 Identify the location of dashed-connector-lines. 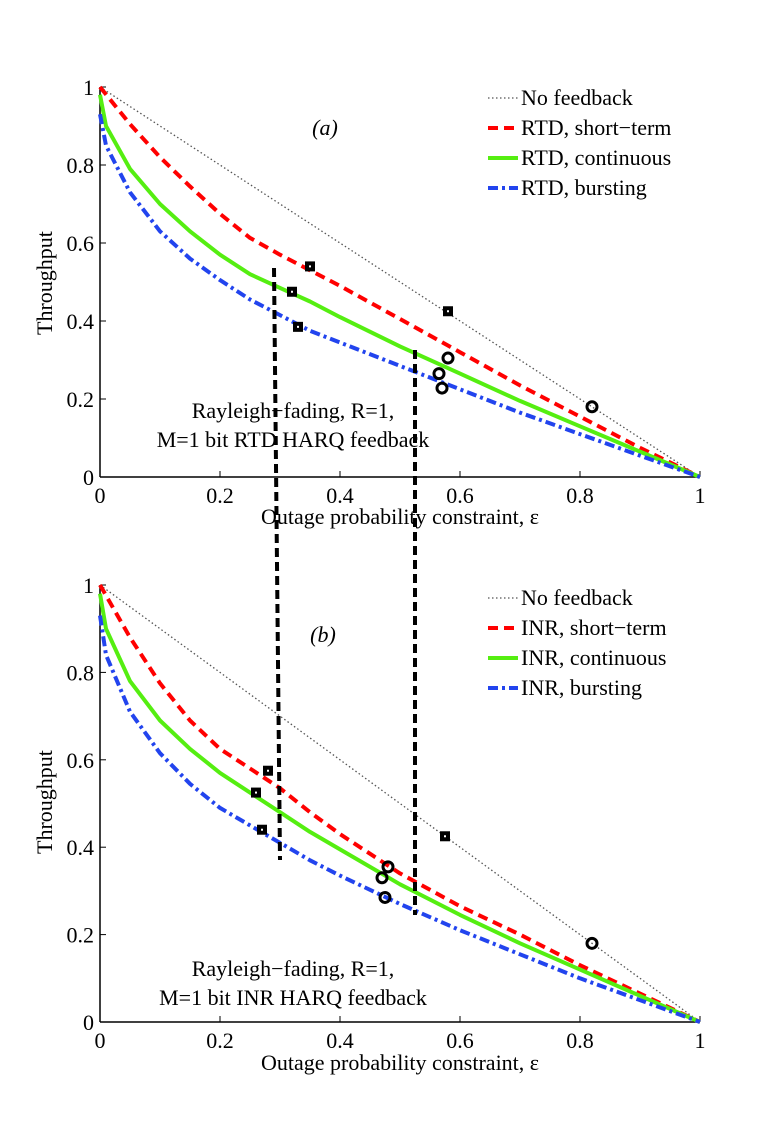
(344, 591).